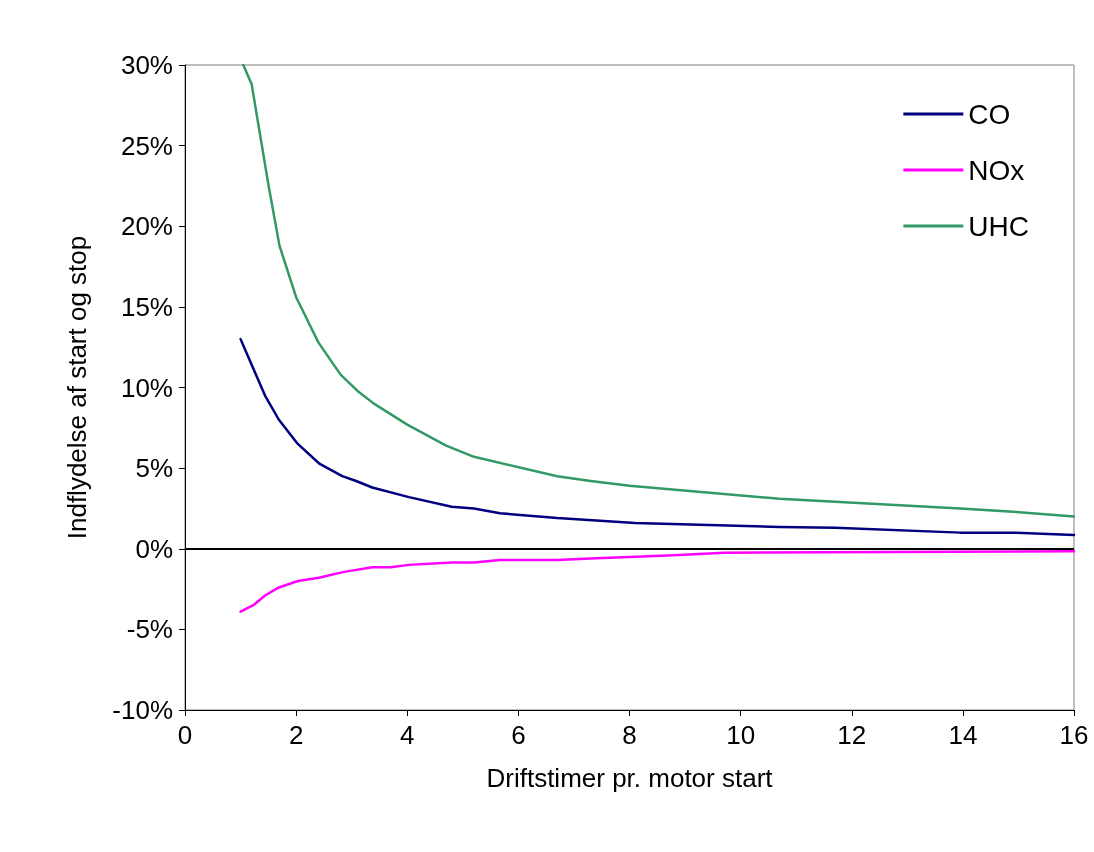  What do you see at coordinates (146, 65) in the screenshot?
I see `y-tick-label: 30%` at bounding box center [146, 65].